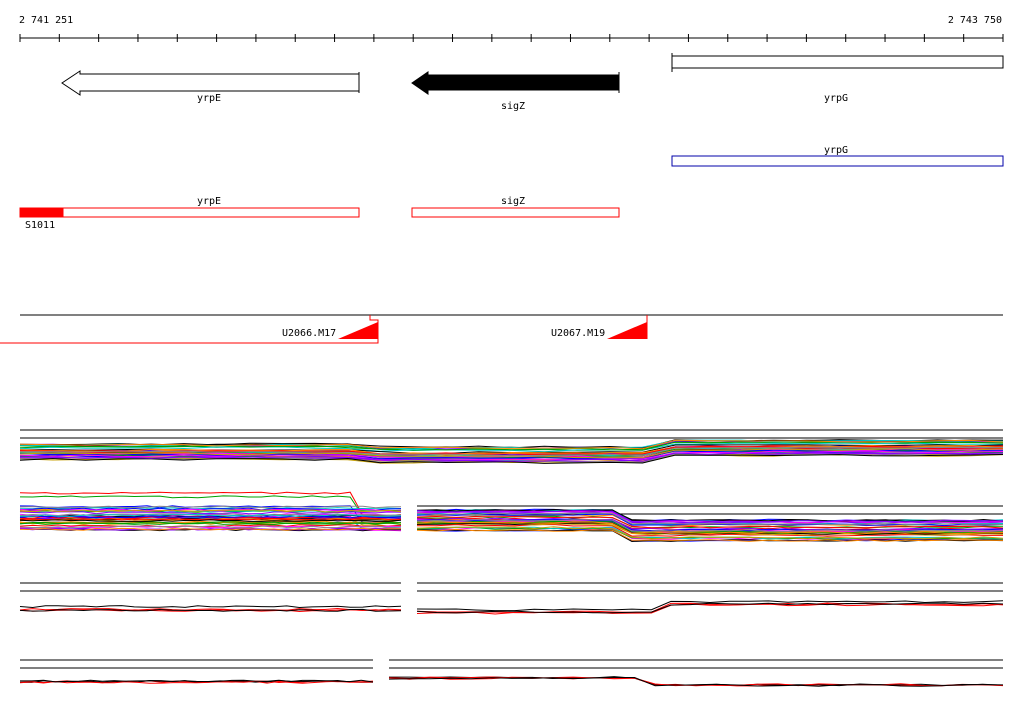 This screenshot has width=1024, height=714. I want to click on red-annotation-box-yrpE, so click(189, 212).